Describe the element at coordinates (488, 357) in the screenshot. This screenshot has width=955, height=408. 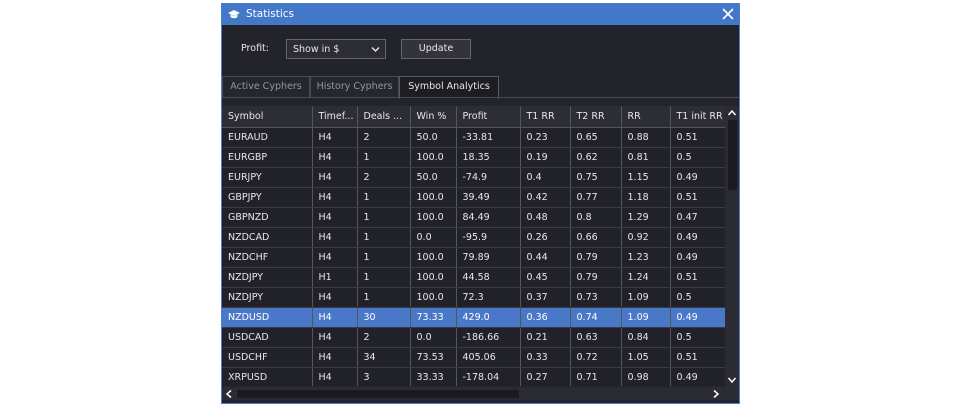
I see `table-cell: 405.06` at that location.